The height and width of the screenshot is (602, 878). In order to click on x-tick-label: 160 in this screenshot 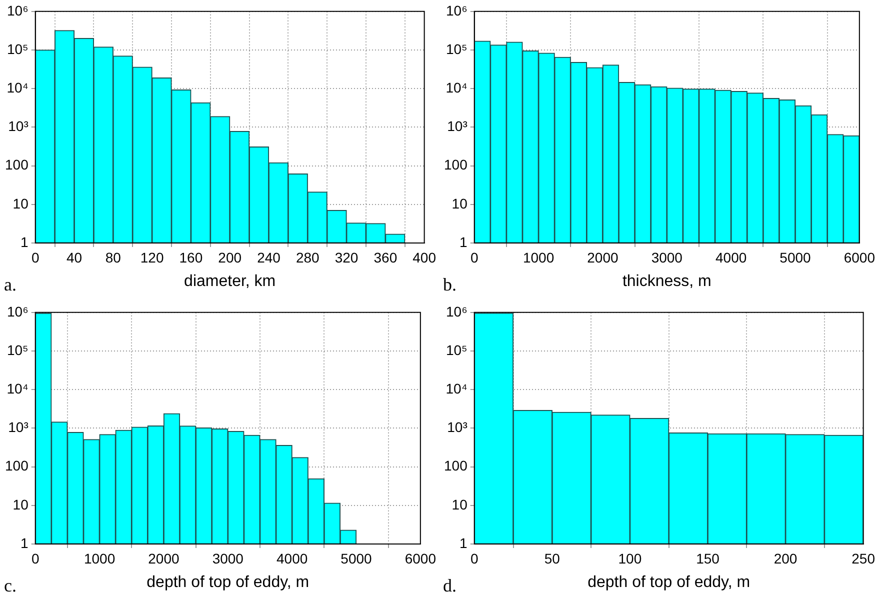, I will do `click(191, 257)`.